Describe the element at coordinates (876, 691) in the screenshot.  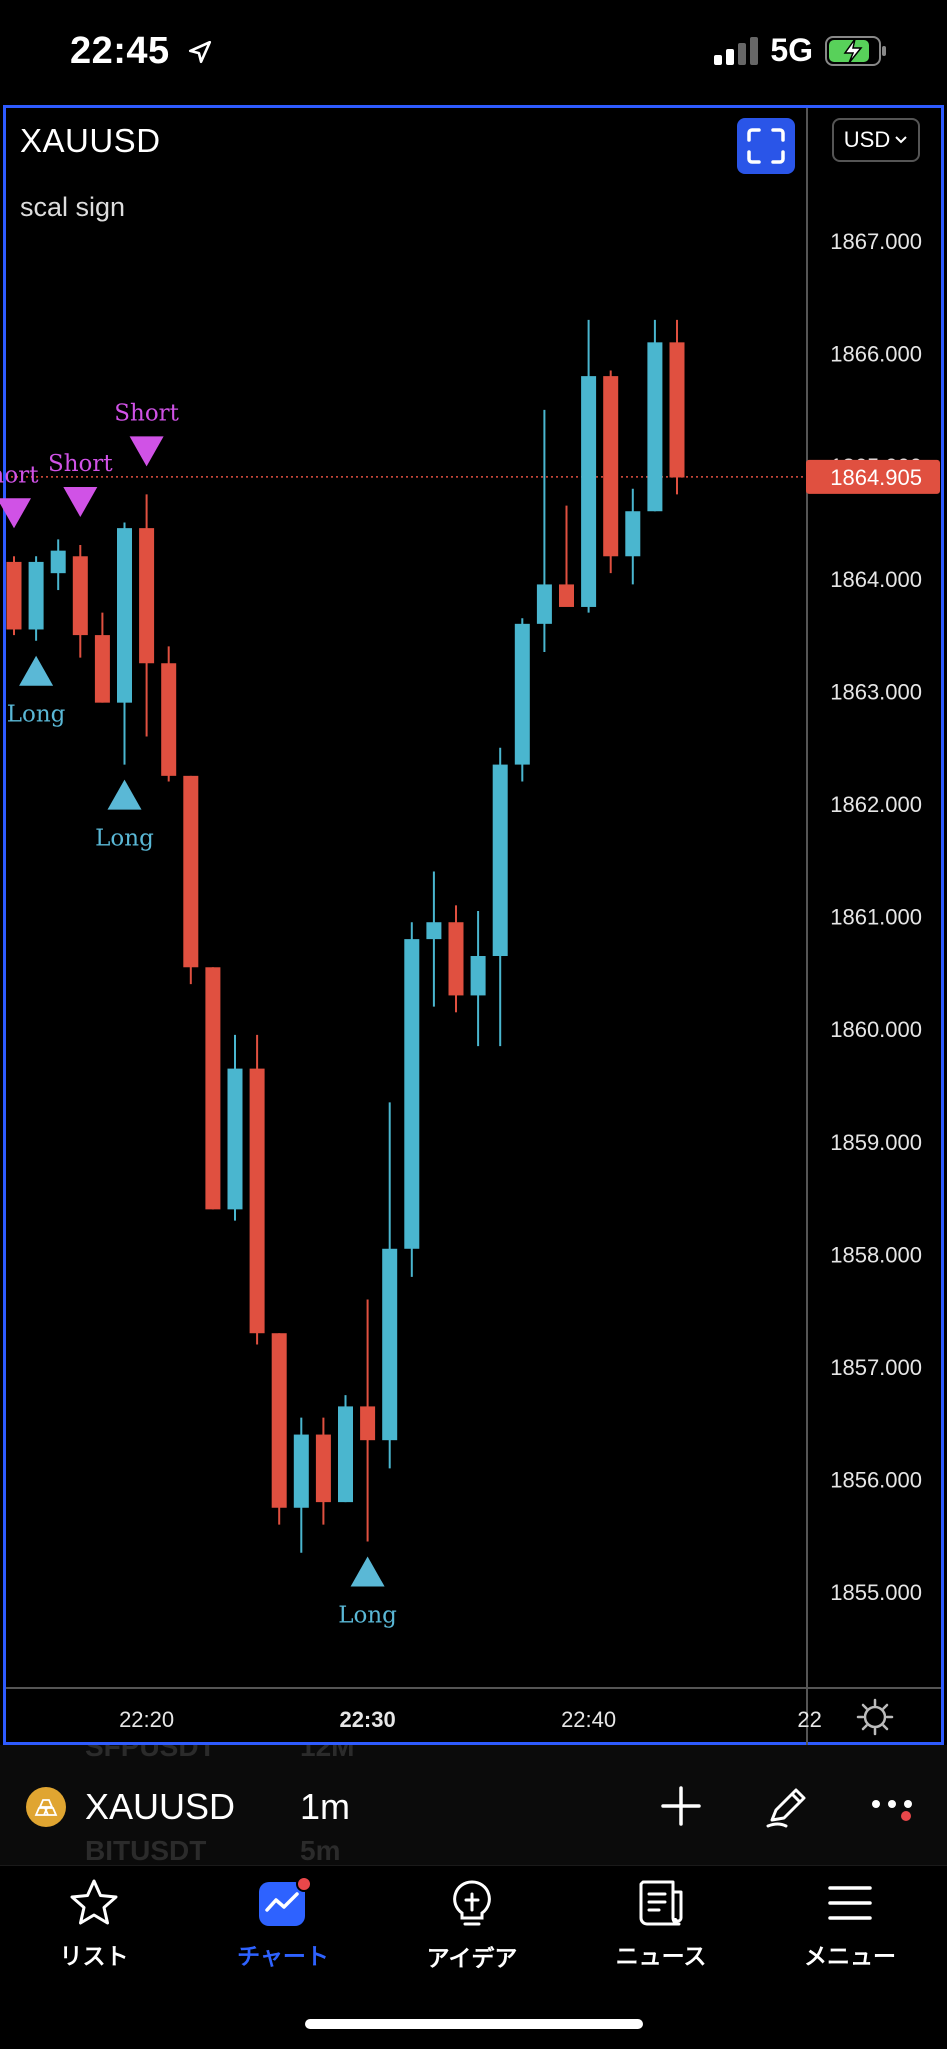
I see `price-tick-label: 1863.000` at that location.